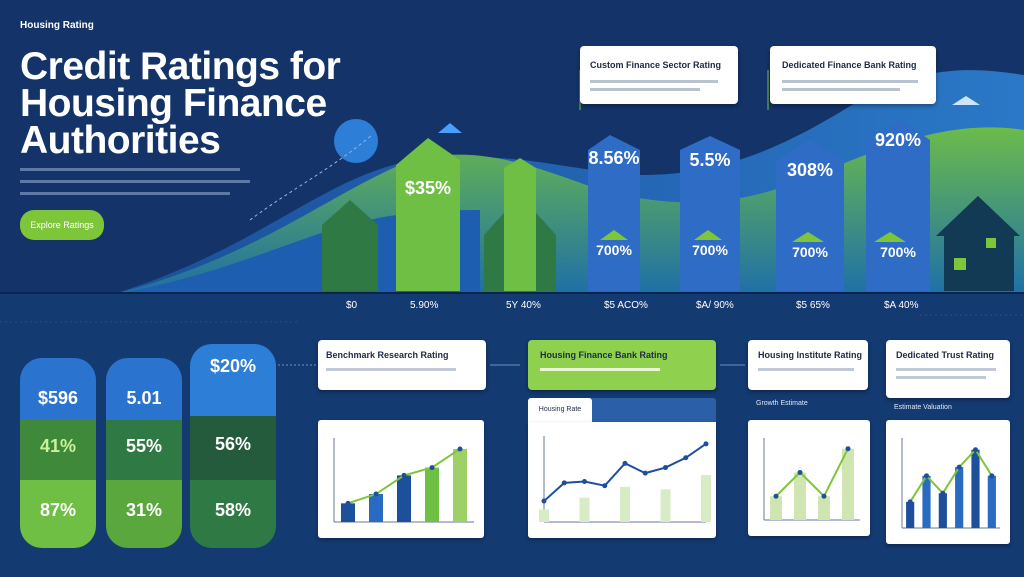  What do you see at coordinates (626, 305) in the screenshot?
I see `axis-value-4: $5 ACO%` at bounding box center [626, 305].